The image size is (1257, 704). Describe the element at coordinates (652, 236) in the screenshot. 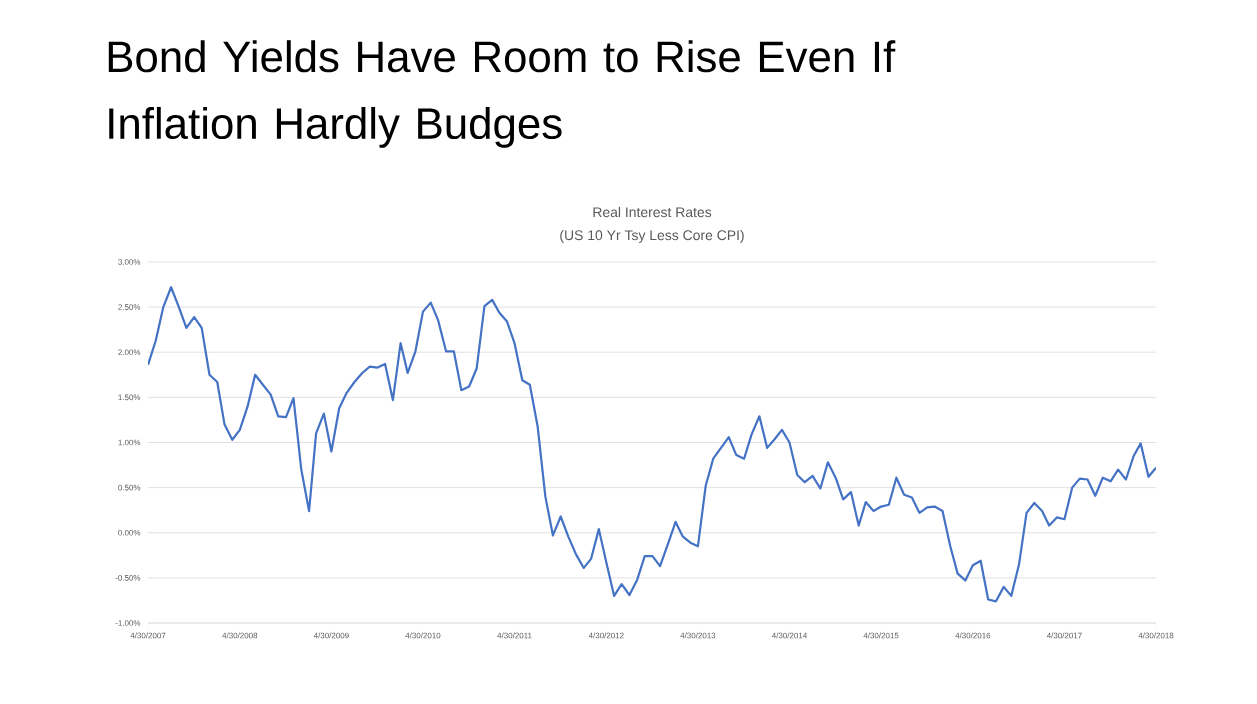

I see `text: (US 10 Yr Tsy Less Core CPI)` at that location.